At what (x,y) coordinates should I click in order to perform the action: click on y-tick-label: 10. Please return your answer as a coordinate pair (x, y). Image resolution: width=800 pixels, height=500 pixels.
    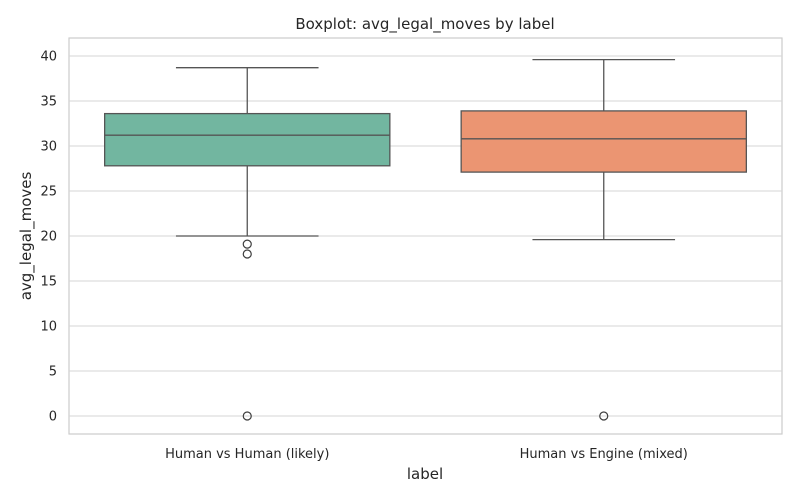
    Looking at the image, I should click on (48, 327).